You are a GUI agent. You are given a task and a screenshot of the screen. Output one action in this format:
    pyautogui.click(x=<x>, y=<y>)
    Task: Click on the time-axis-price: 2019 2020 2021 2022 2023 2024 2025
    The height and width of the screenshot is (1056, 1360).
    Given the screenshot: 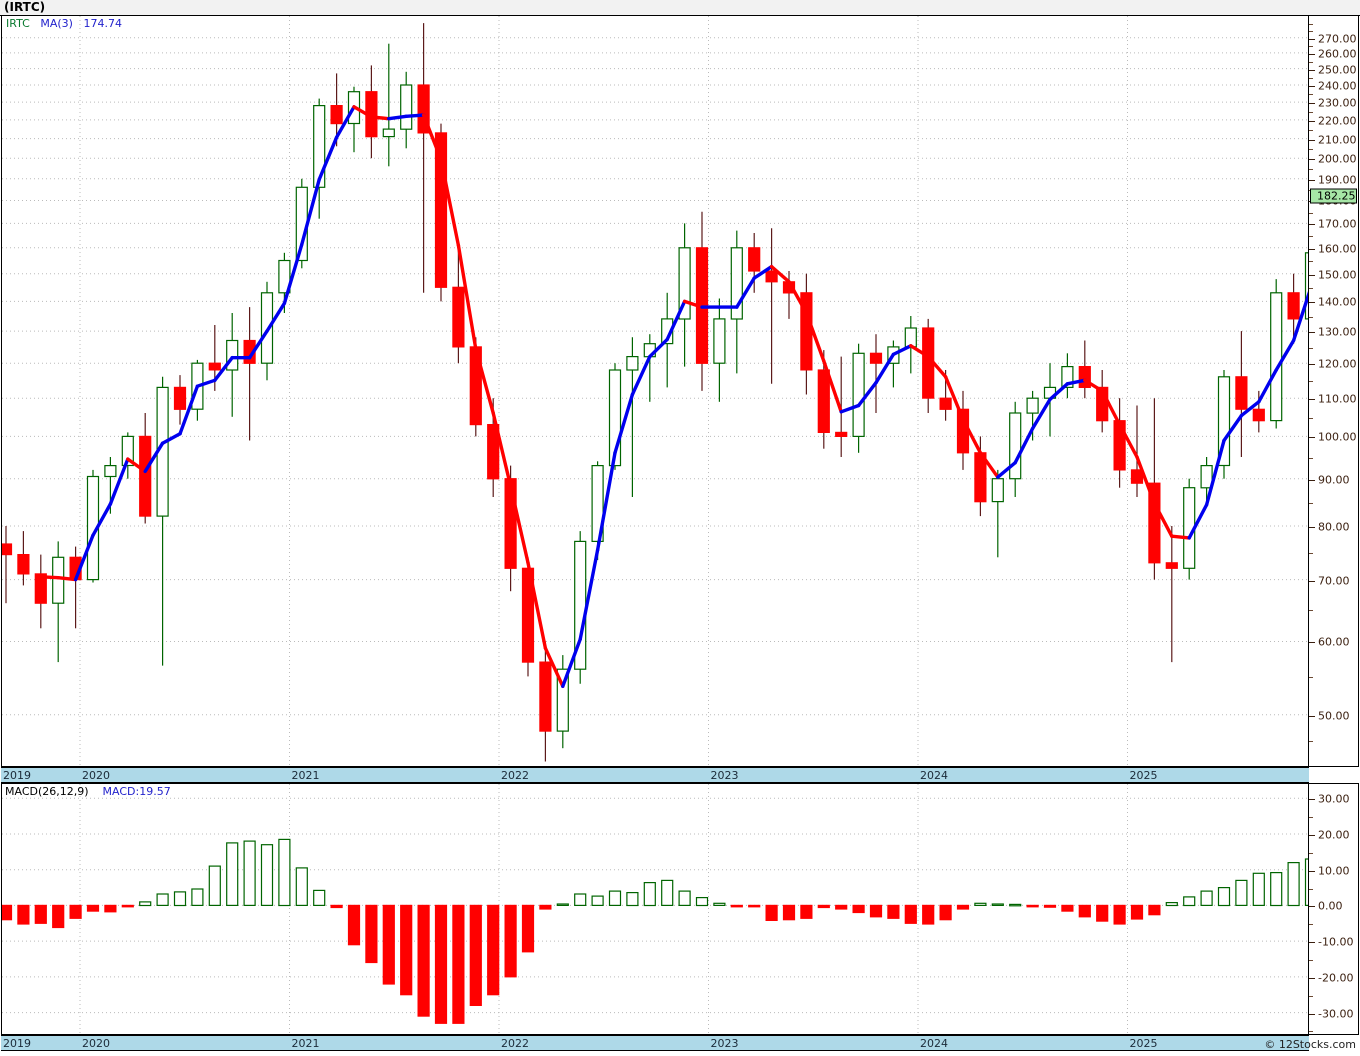 What is the action you would take?
    pyautogui.click(x=655, y=775)
    